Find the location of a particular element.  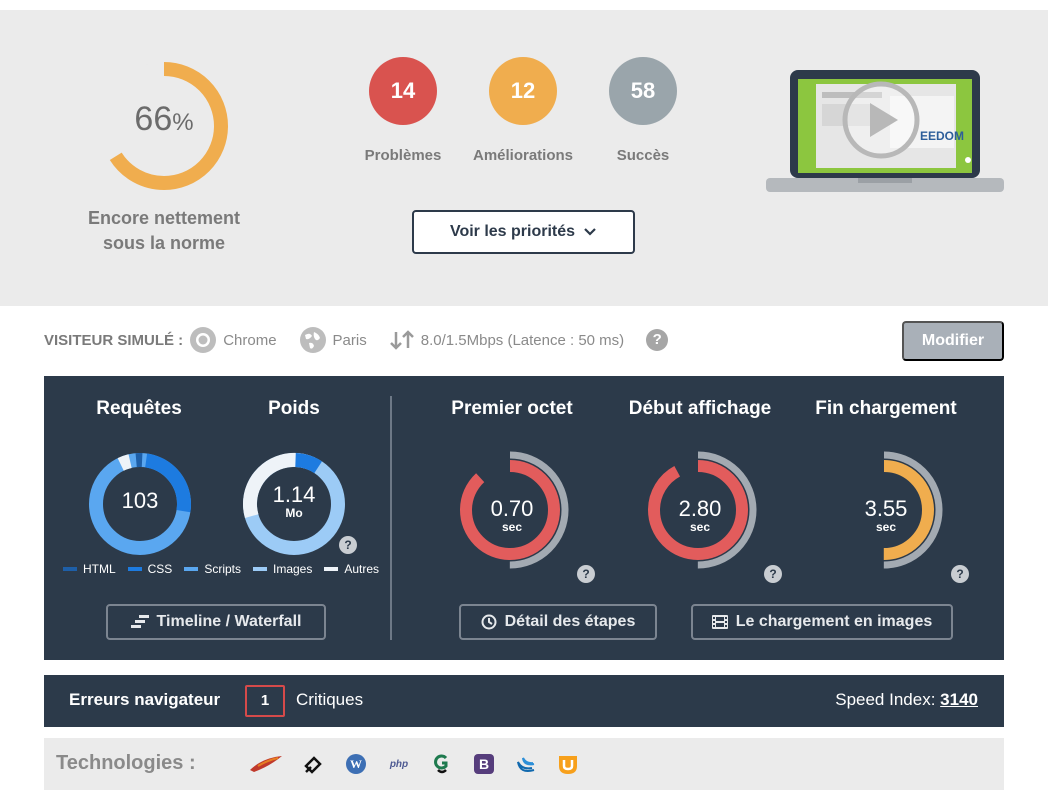

visitor-help-icon: ? is located at coordinates (657, 340).